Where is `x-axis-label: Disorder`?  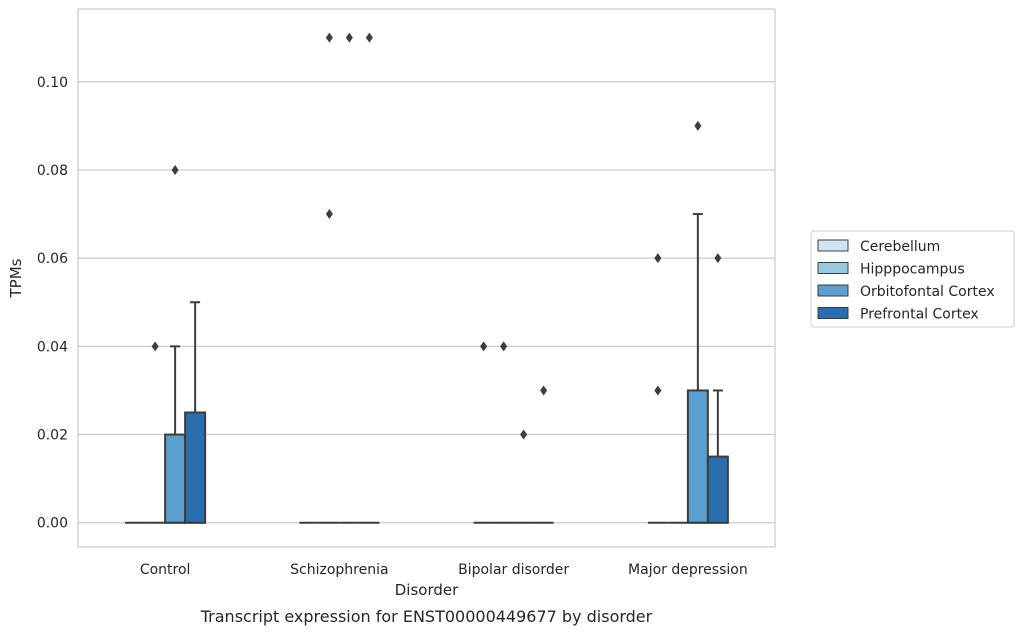
x-axis-label: Disorder is located at coordinates (427, 590).